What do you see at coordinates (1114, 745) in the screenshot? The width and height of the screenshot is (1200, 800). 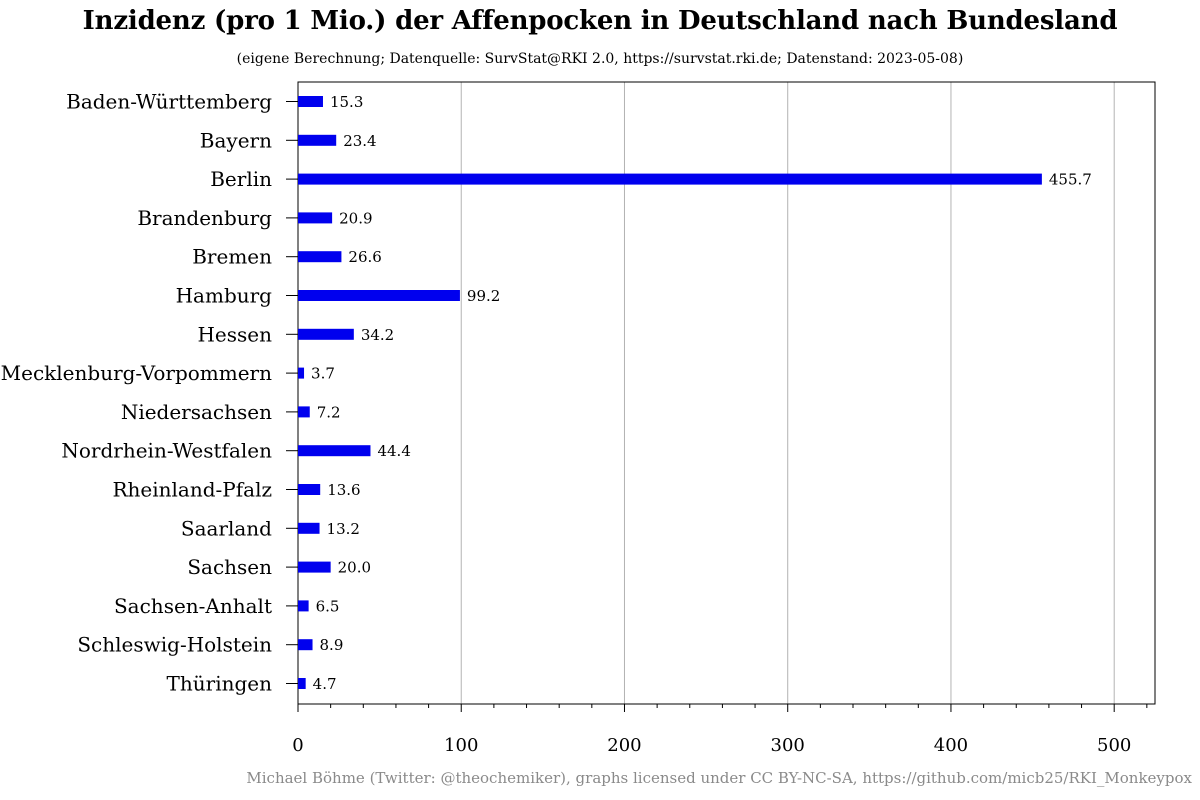 I see `x-tick-label: 500` at bounding box center [1114, 745].